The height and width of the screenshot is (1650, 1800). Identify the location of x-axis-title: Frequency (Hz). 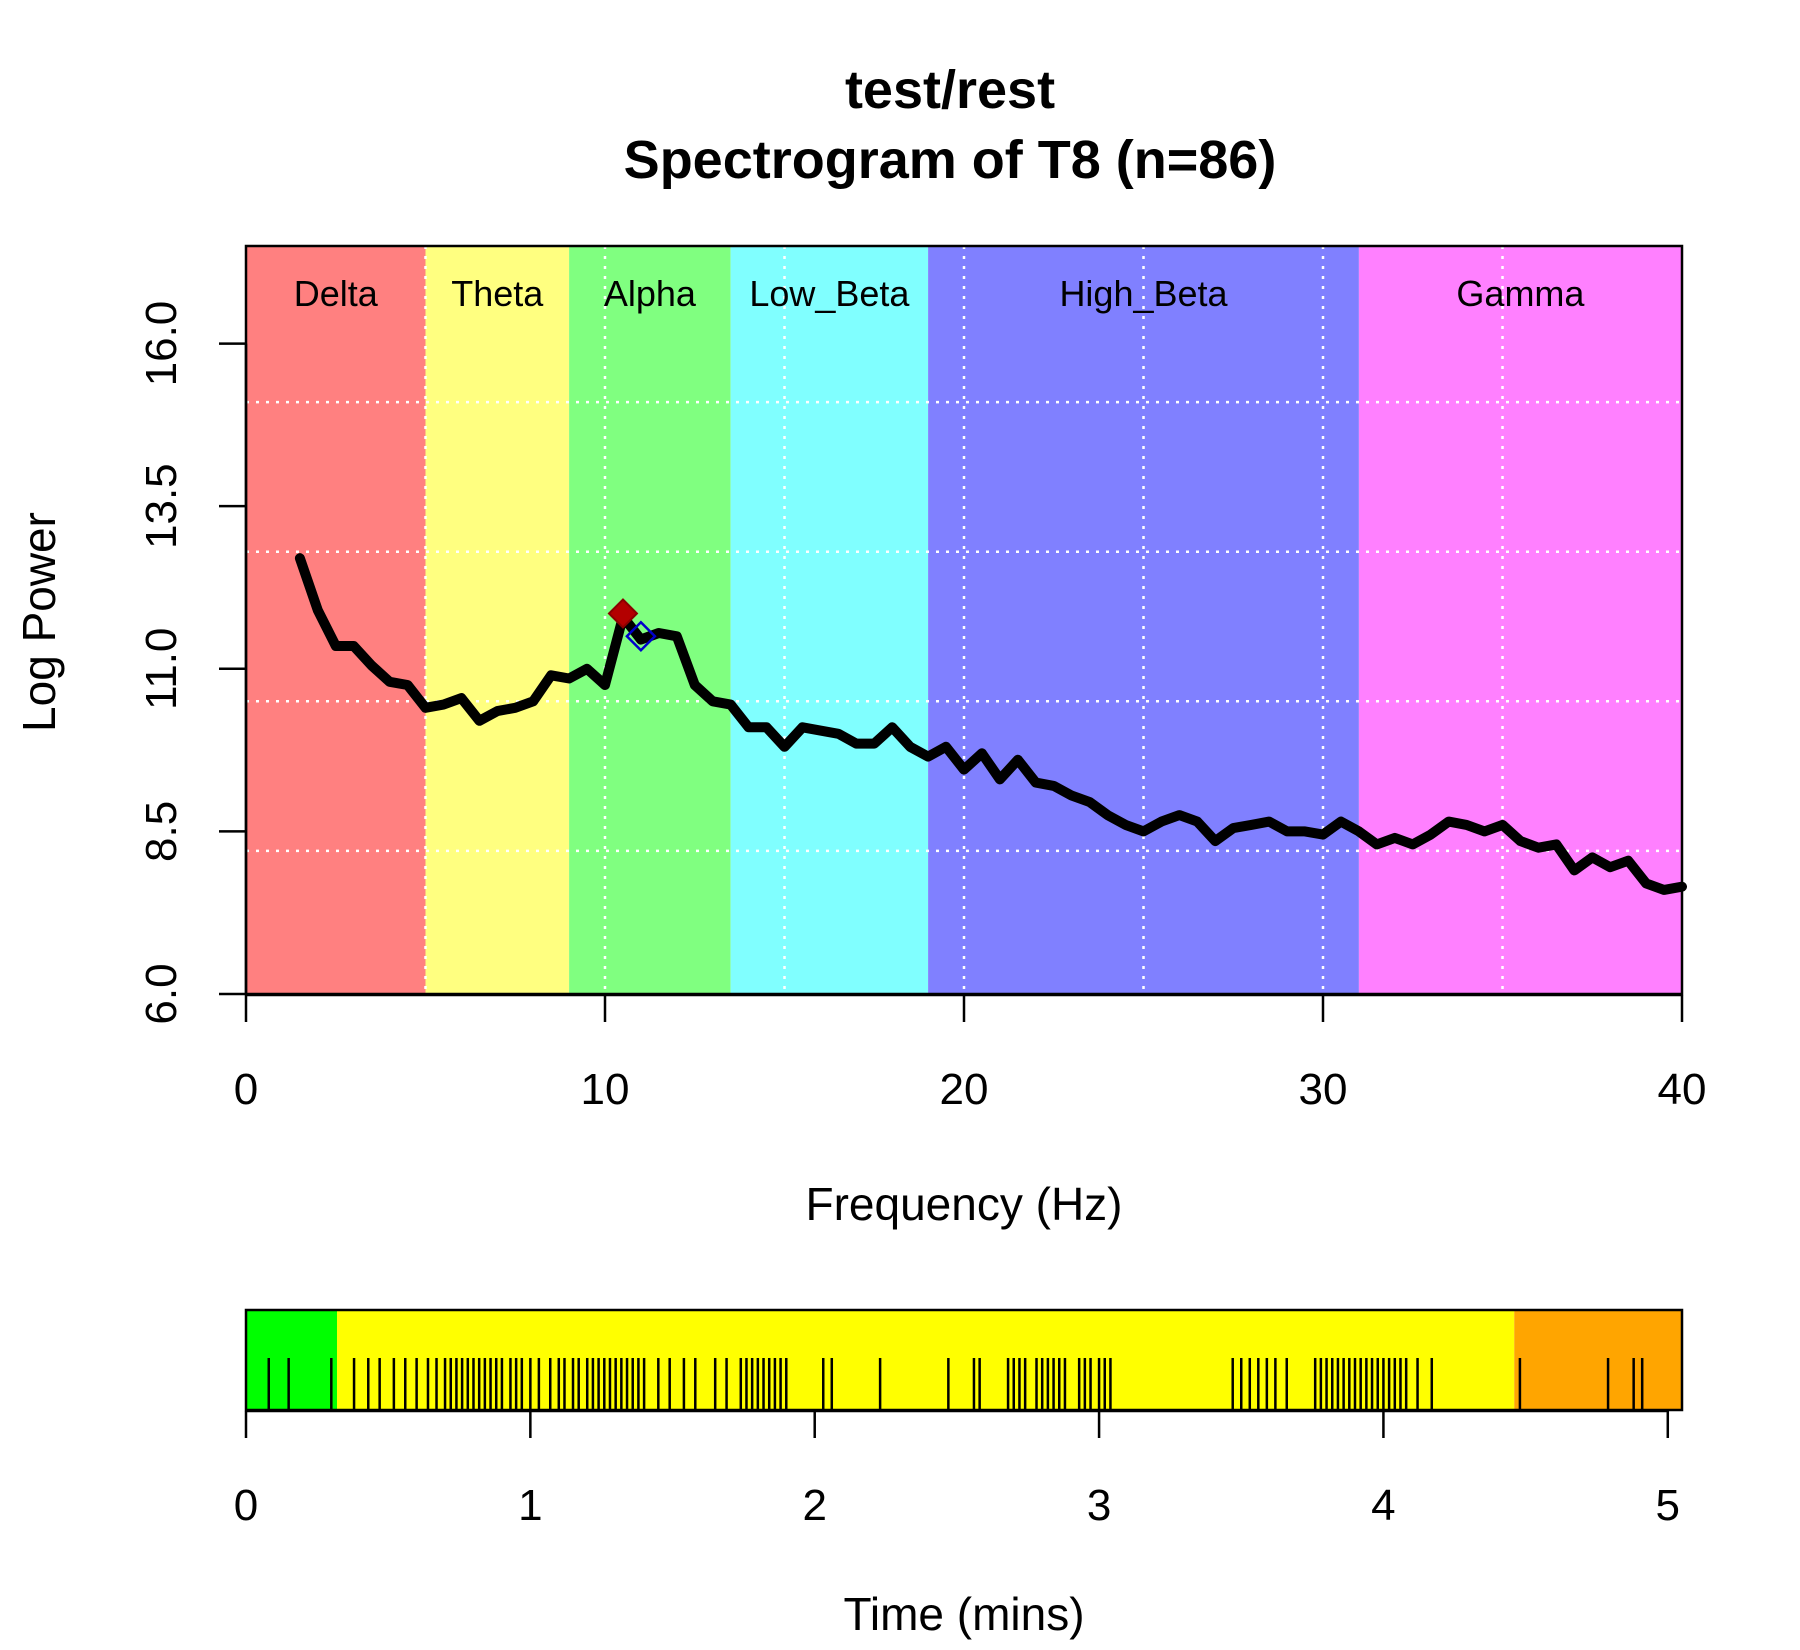
(964, 1204).